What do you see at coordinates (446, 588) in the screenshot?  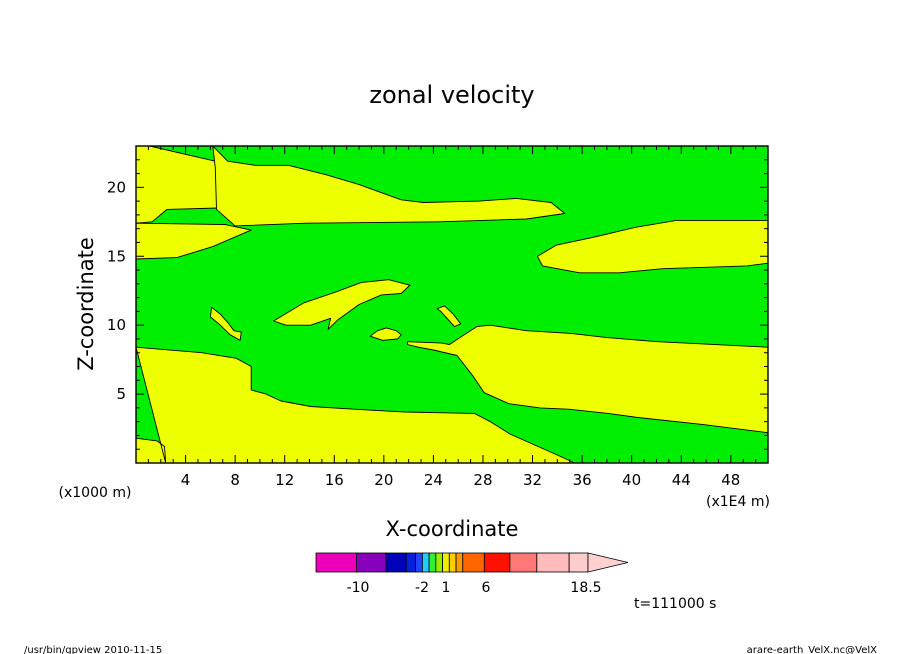 I see `colorbar-tick-label: 1` at bounding box center [446, 588].